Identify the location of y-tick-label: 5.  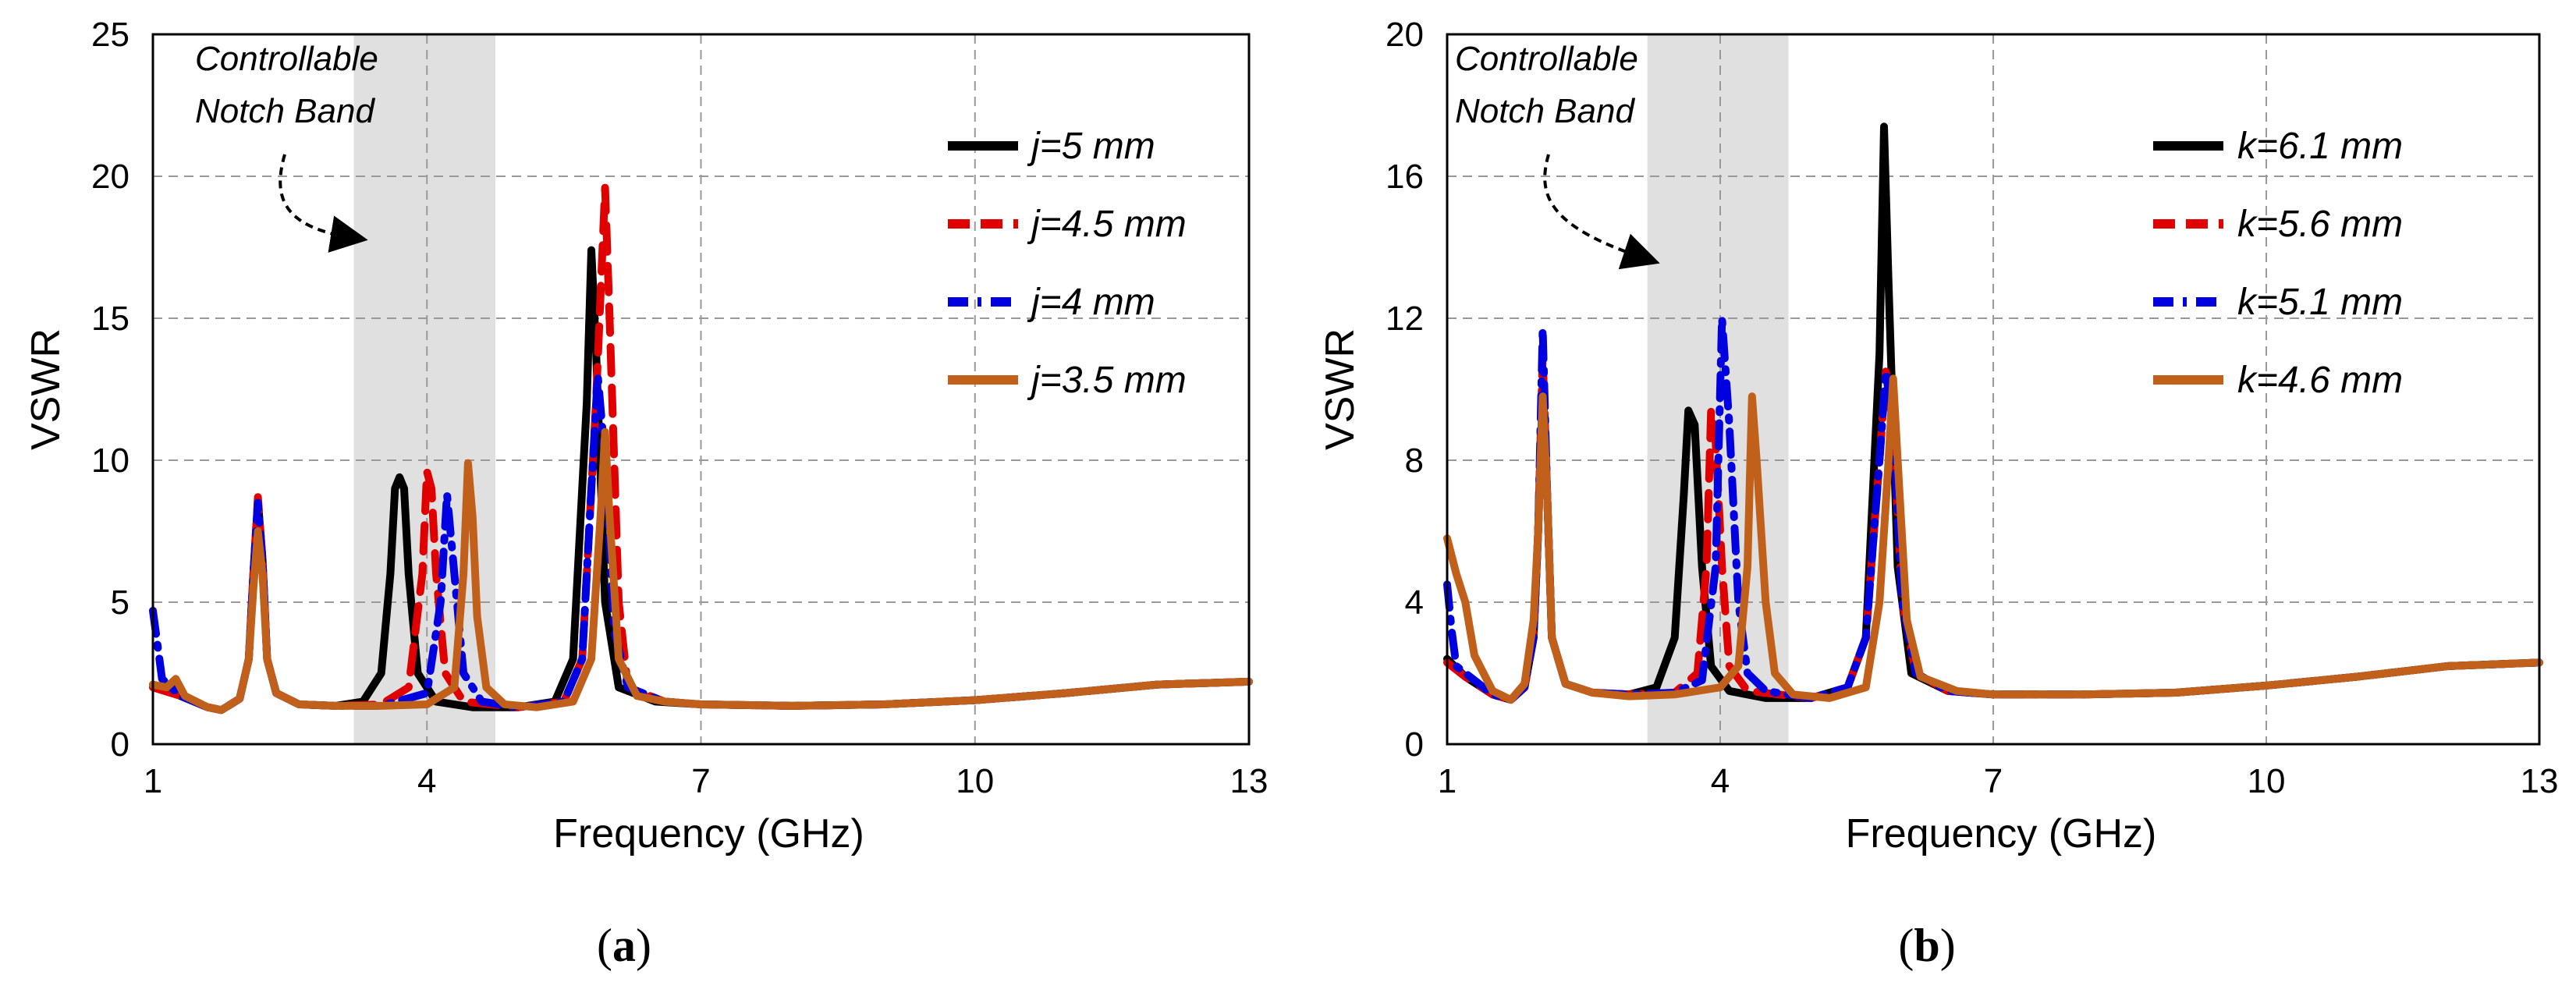
(120, 603).